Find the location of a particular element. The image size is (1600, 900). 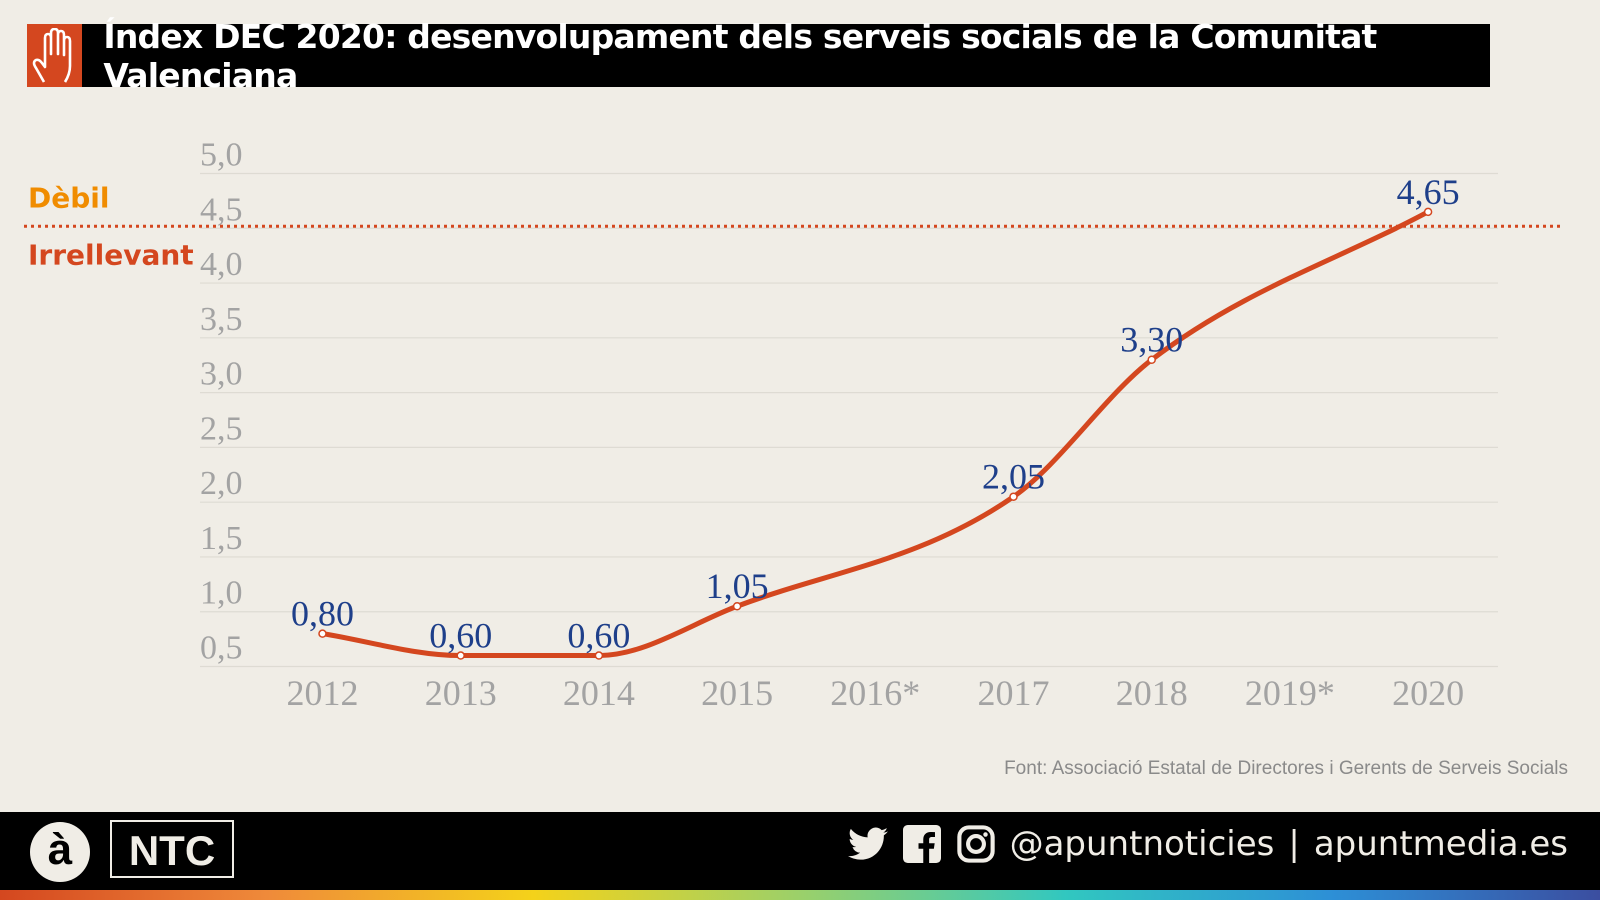

y-tick-label: 4,0 is located at coordinates (221, 264).